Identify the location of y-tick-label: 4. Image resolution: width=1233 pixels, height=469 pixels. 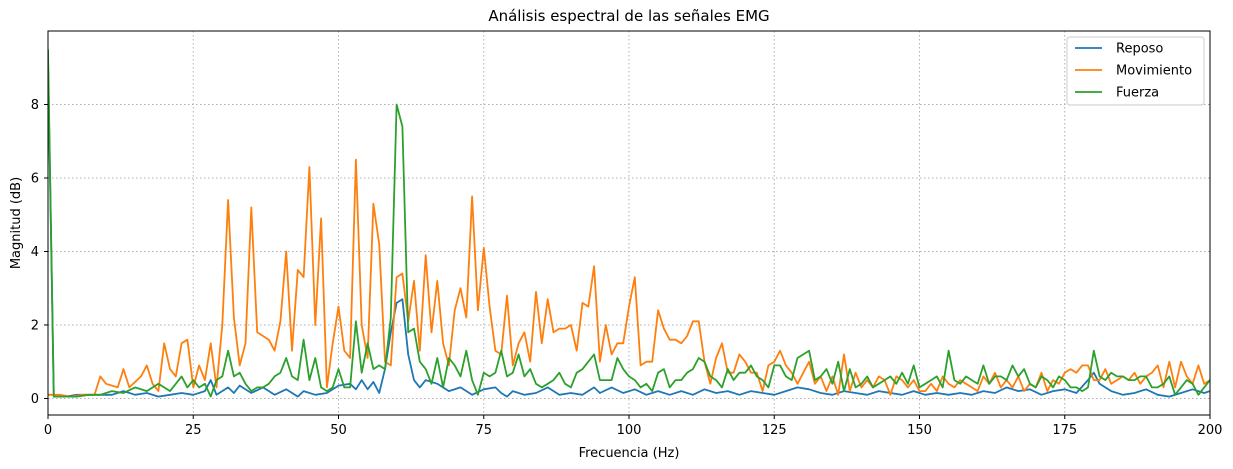
(35, 252).